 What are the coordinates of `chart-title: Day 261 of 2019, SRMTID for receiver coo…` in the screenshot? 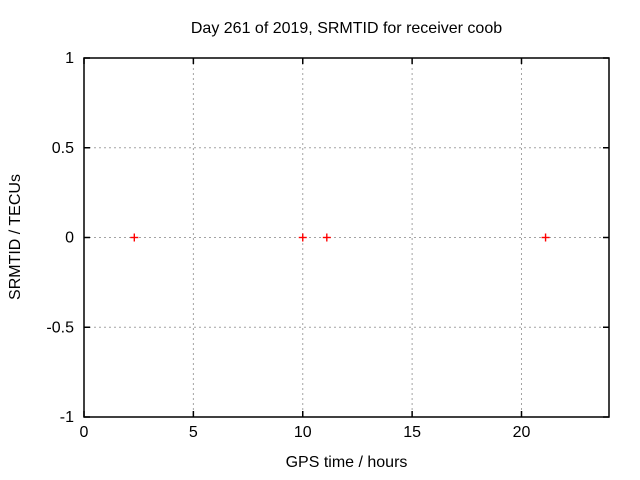 It's located at (346, 28).